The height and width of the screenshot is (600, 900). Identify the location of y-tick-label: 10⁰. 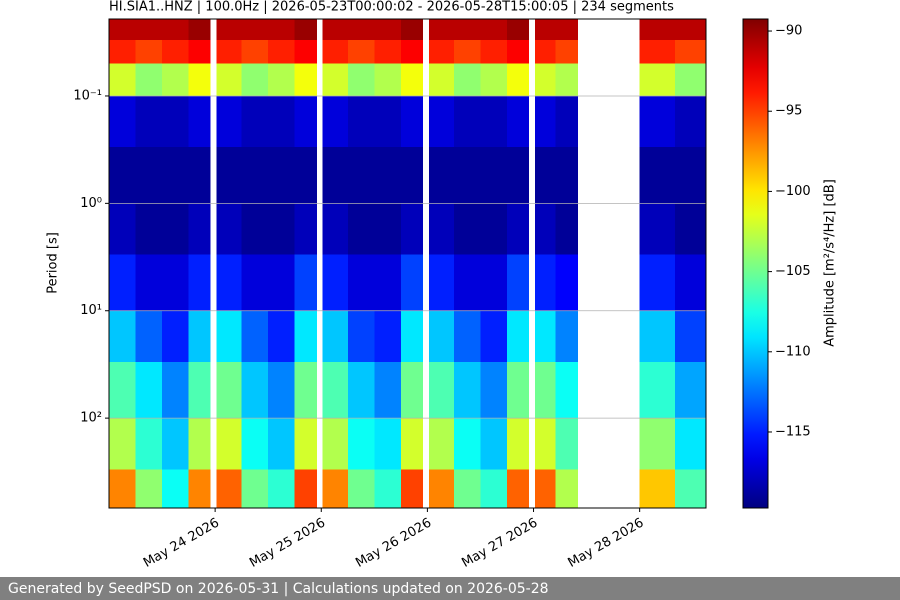
(91, 203).